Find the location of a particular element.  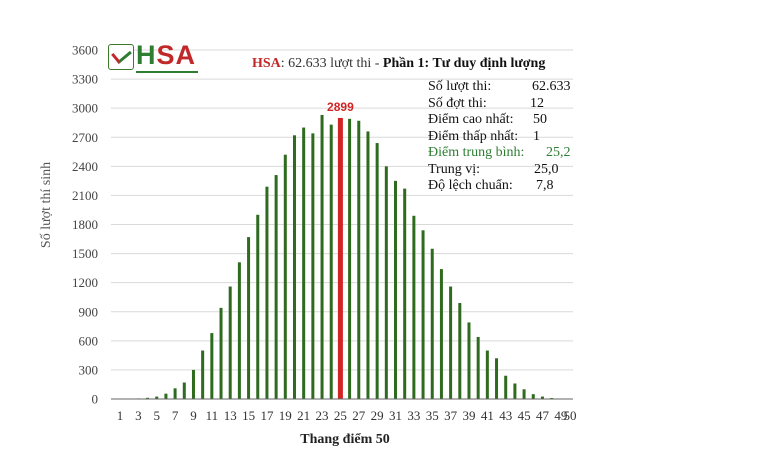

x-tick-label: 25 is located at coordinates (340, 415).